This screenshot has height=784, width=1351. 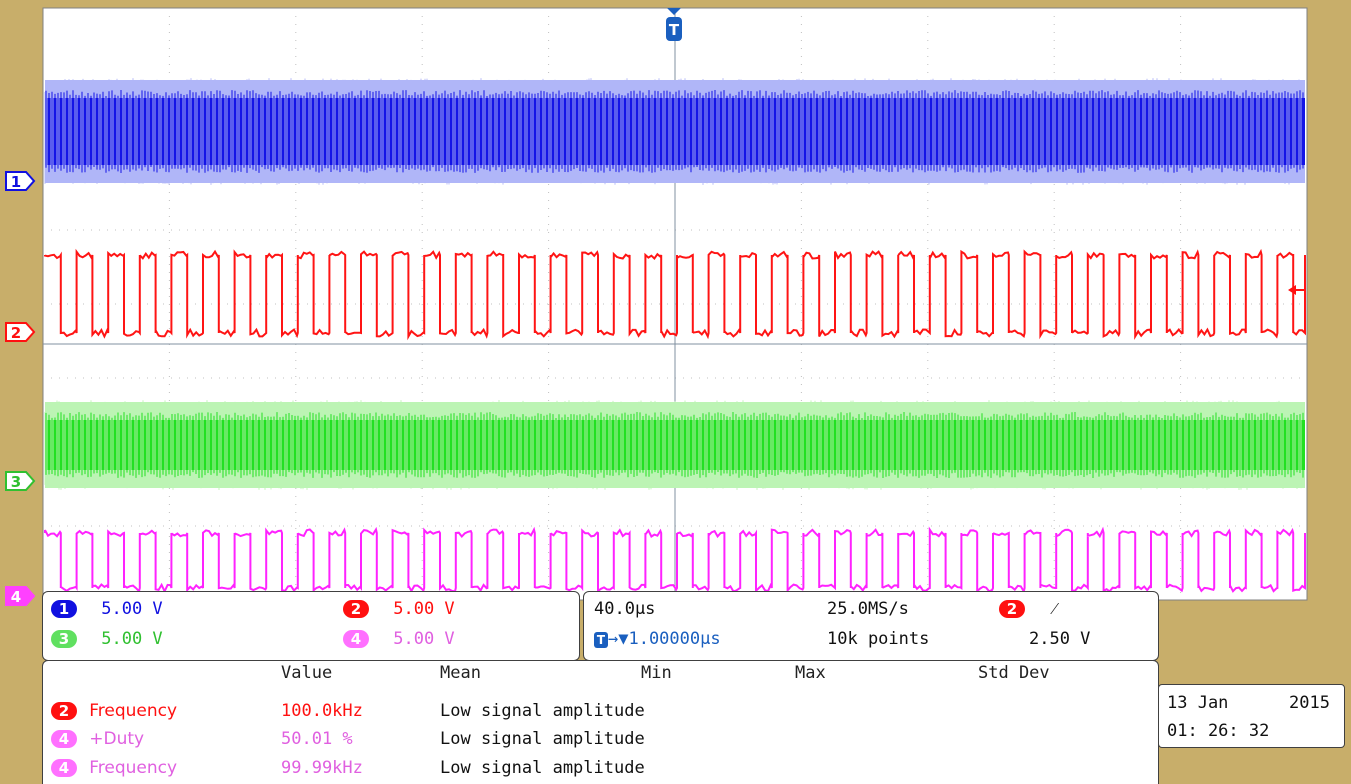 I want to click on time: 01: 26: 32, so click(x=1218, y=731).